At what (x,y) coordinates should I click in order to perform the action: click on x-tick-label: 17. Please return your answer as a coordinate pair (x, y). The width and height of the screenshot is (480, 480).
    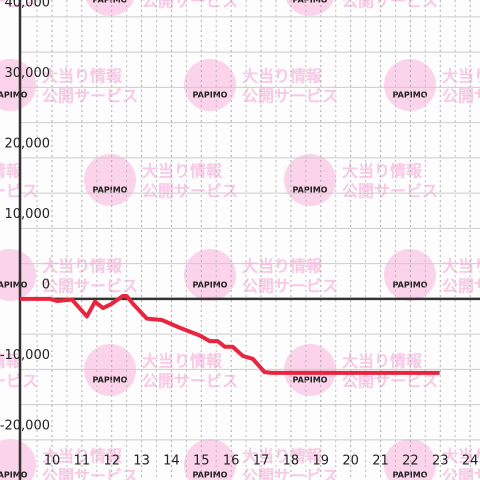
    Looking at the image, I should click on (261, 461).